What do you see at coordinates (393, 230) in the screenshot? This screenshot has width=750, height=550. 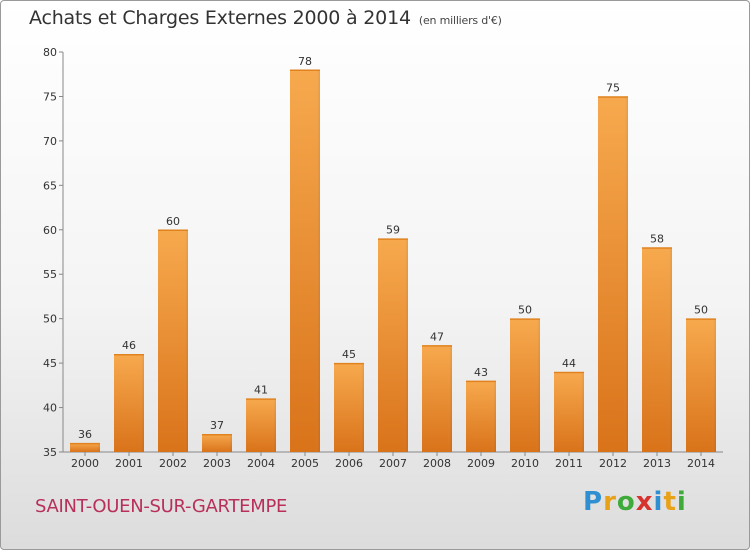 I see `data-label: 59` at bounding box center [393, 230].